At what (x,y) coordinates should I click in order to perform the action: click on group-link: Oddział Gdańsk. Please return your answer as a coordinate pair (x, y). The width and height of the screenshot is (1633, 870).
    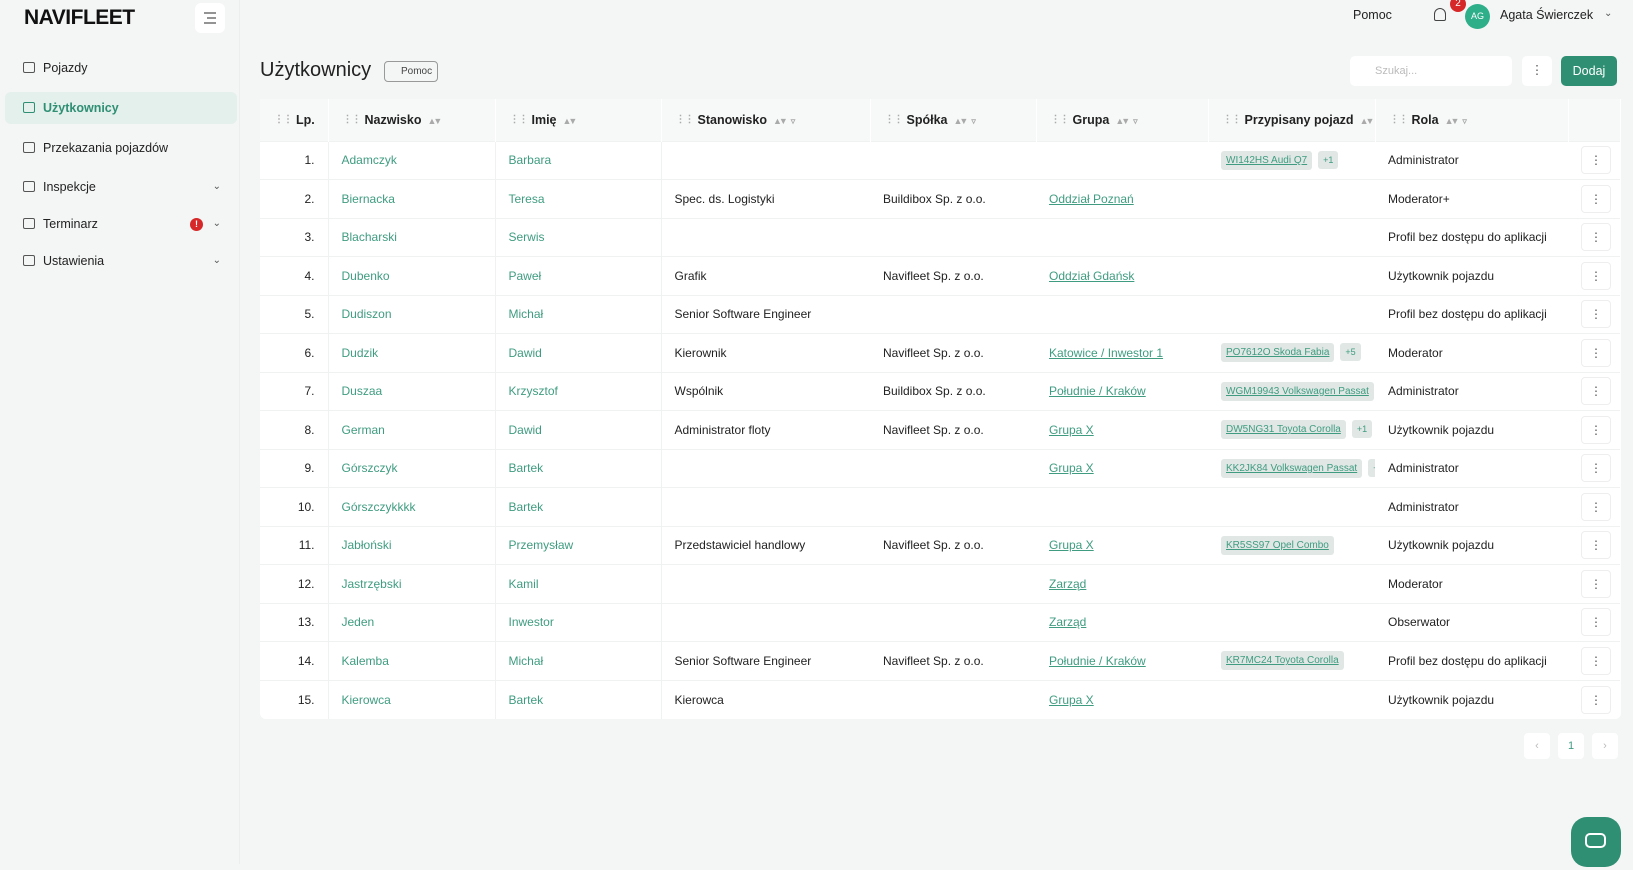
    Looking at the image, I should click on (1092, 275).